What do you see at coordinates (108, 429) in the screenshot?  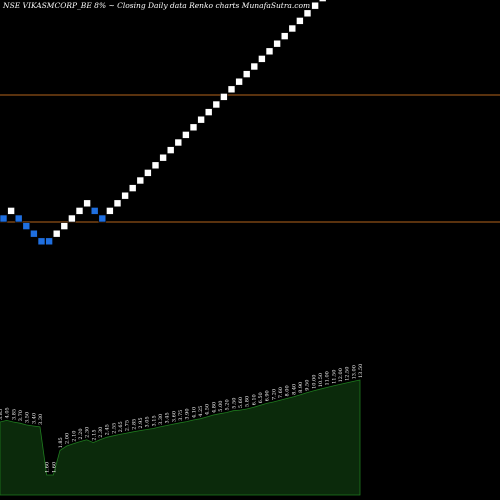 I see `price-label: 2.45` at bounding box center [108, 429].